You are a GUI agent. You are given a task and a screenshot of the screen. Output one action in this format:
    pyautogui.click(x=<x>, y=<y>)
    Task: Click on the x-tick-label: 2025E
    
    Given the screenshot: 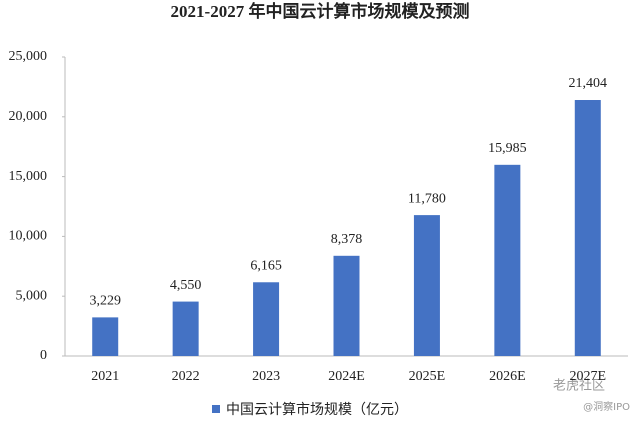 What is the action you would take?
    pyautogui.click(x=427, y=376)
    